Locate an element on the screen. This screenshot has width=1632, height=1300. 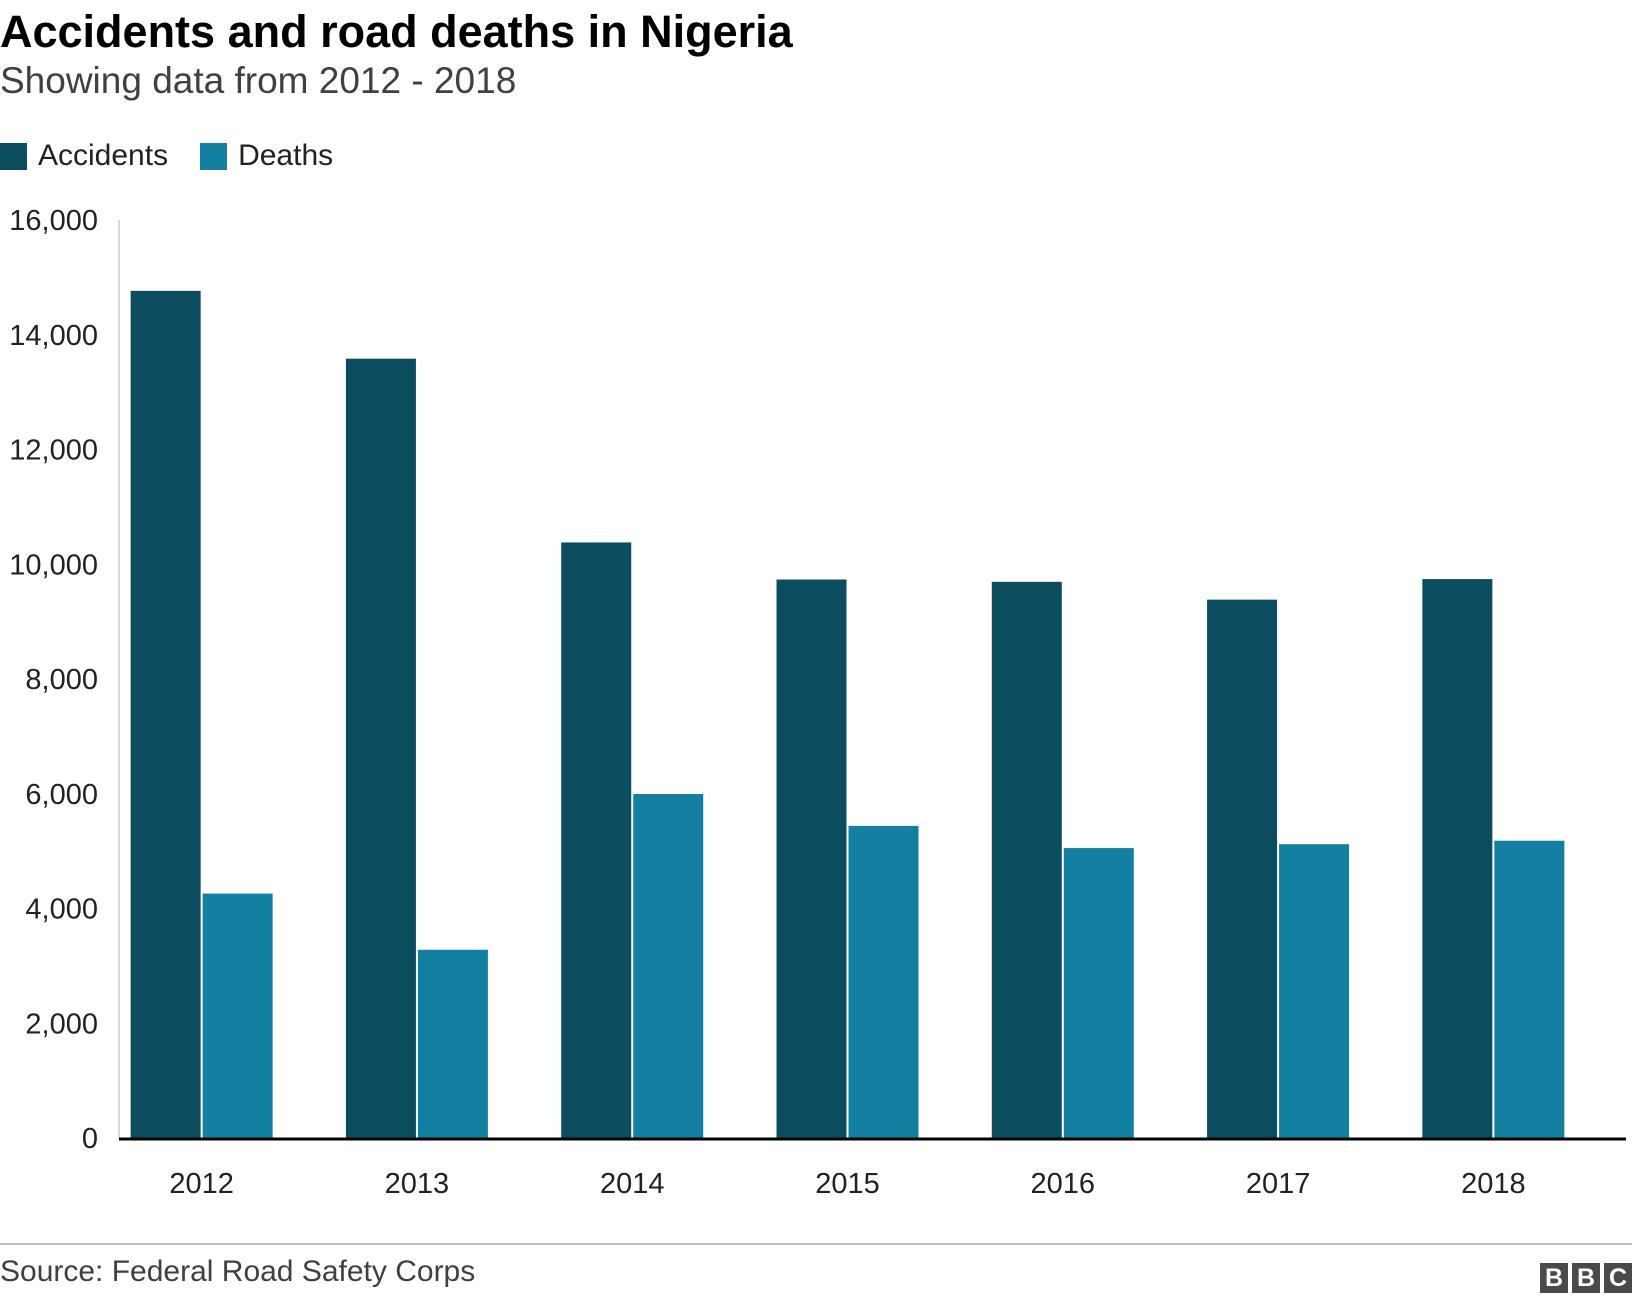
bar-deaths-2017 is located at coordinates (1314, 991).